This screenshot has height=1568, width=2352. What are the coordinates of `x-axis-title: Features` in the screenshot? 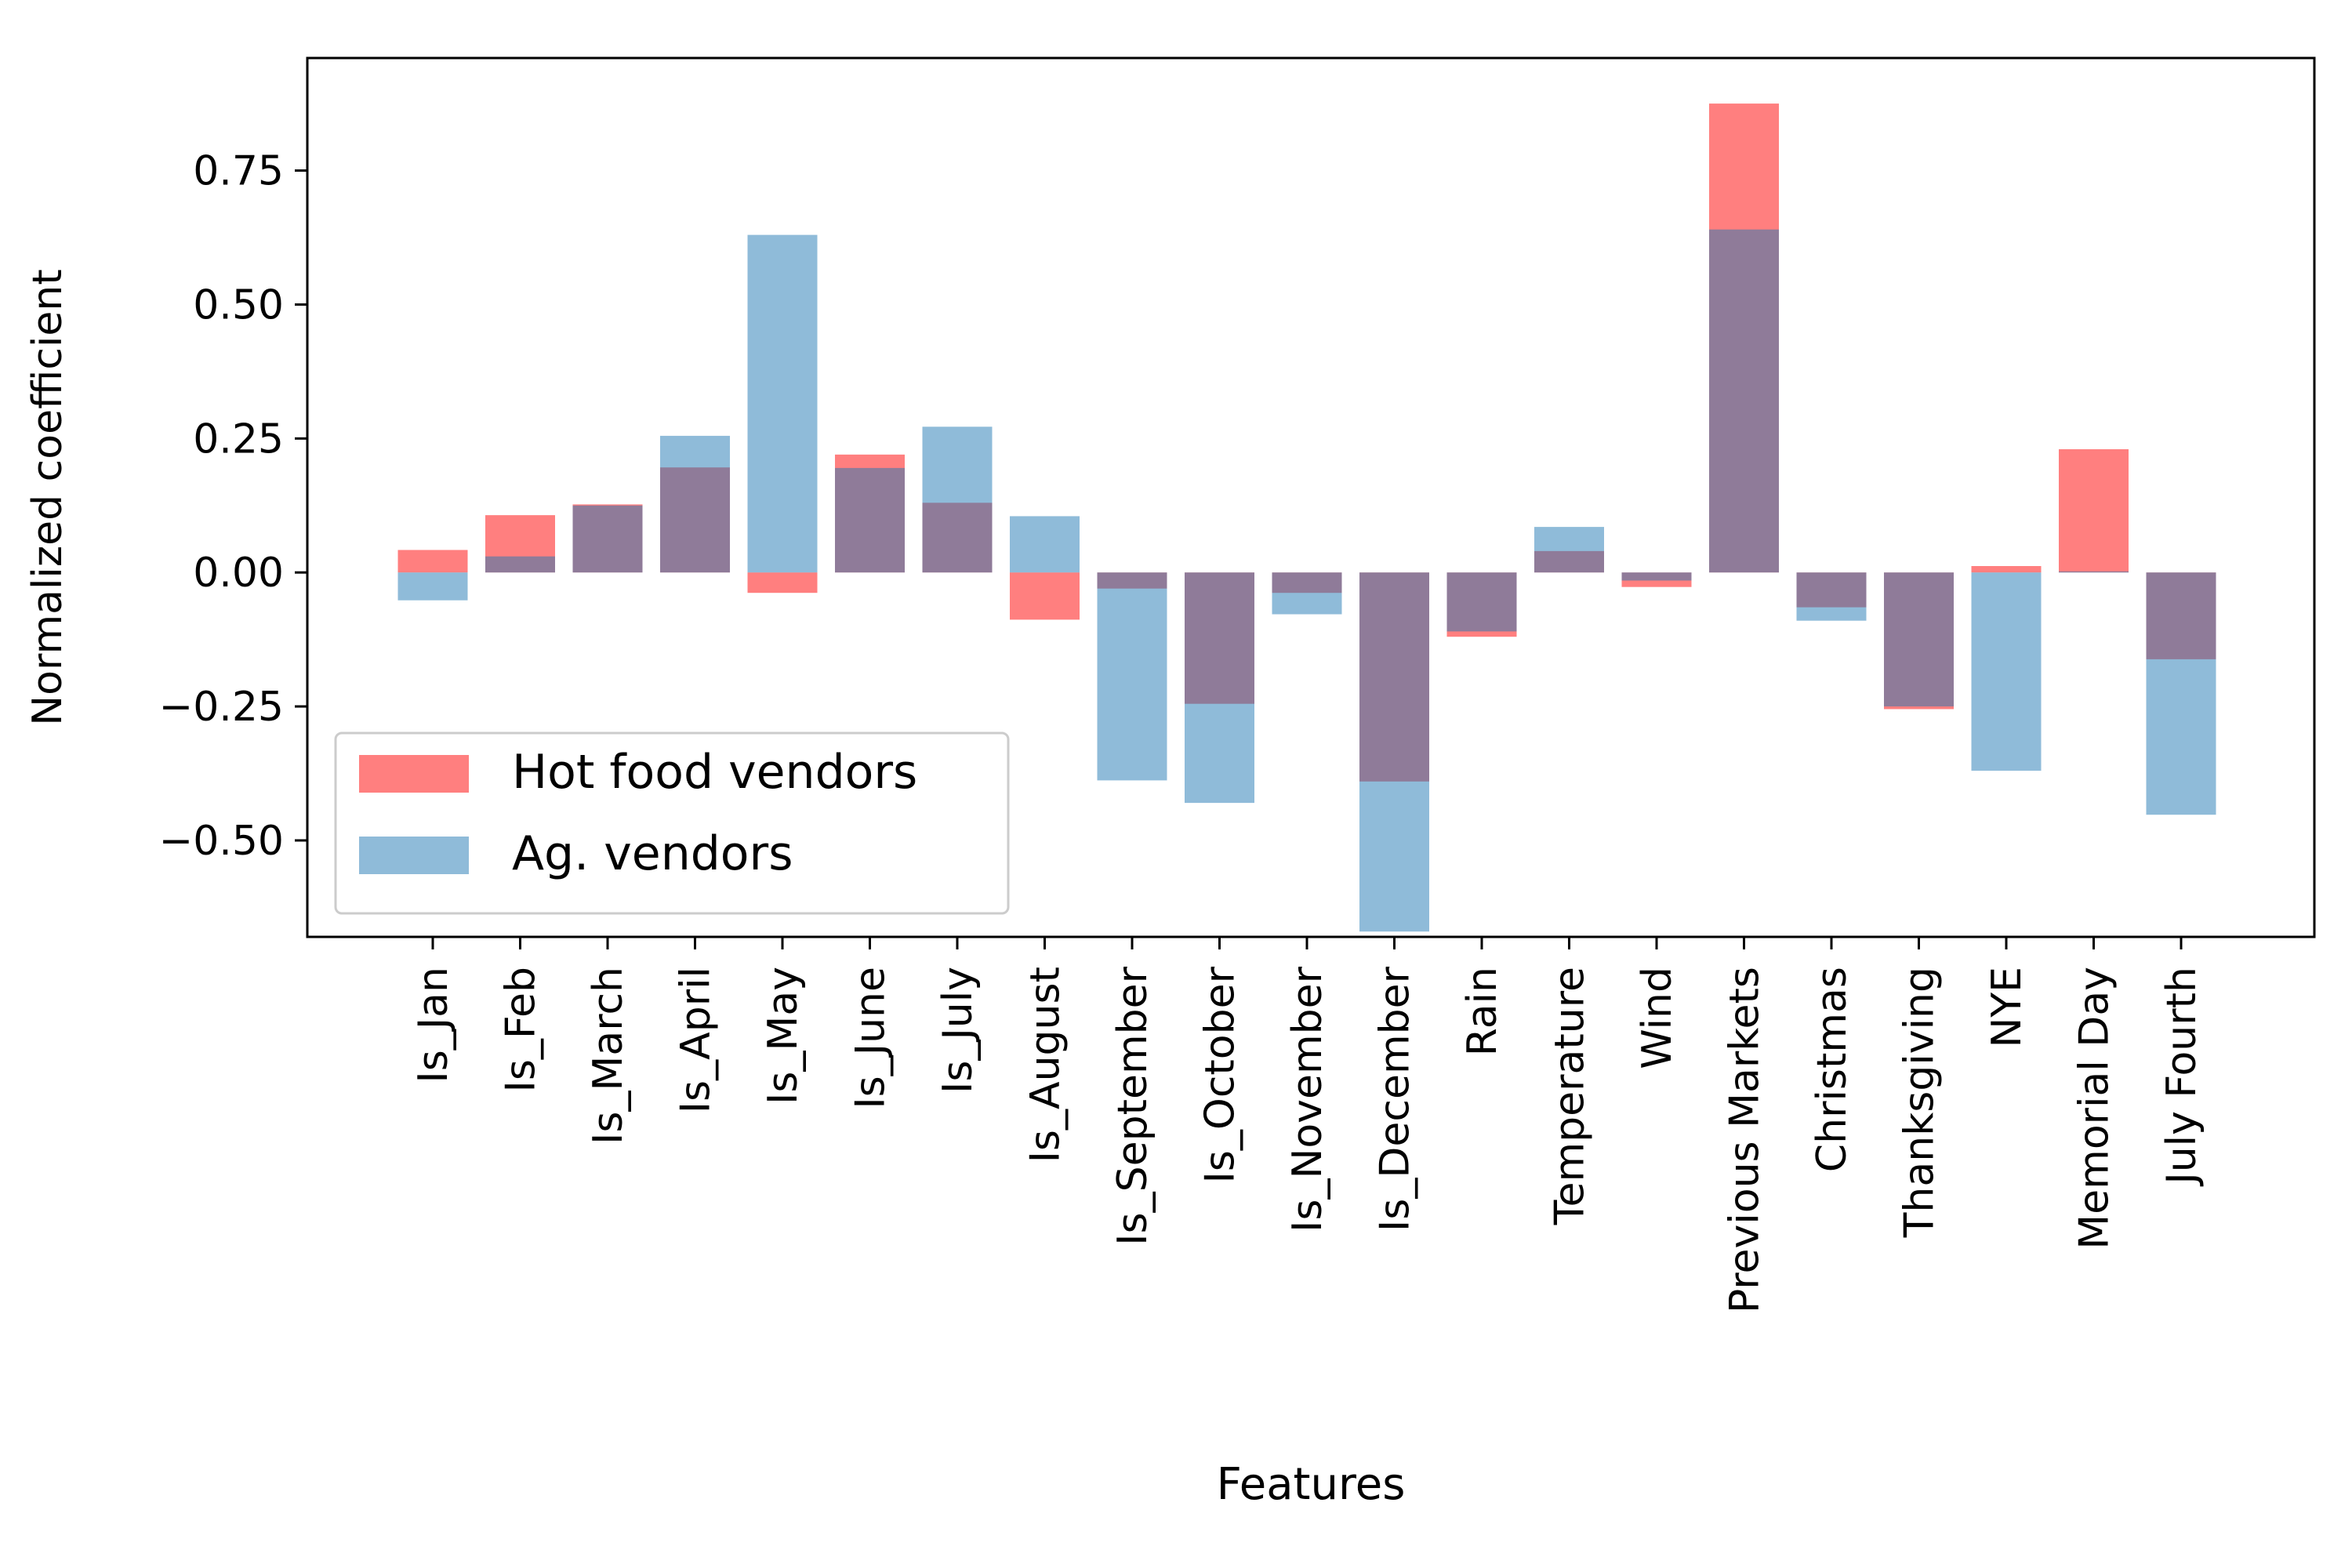 It's located at (1311, 1484).